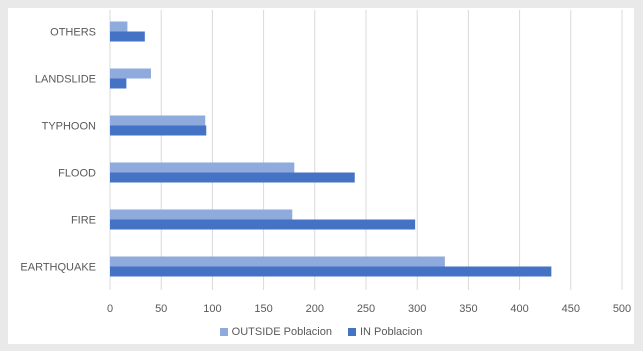  Describe the element at coordinates (110, 309) in the screenshot. I see `x-tick-label: 0` at that location.